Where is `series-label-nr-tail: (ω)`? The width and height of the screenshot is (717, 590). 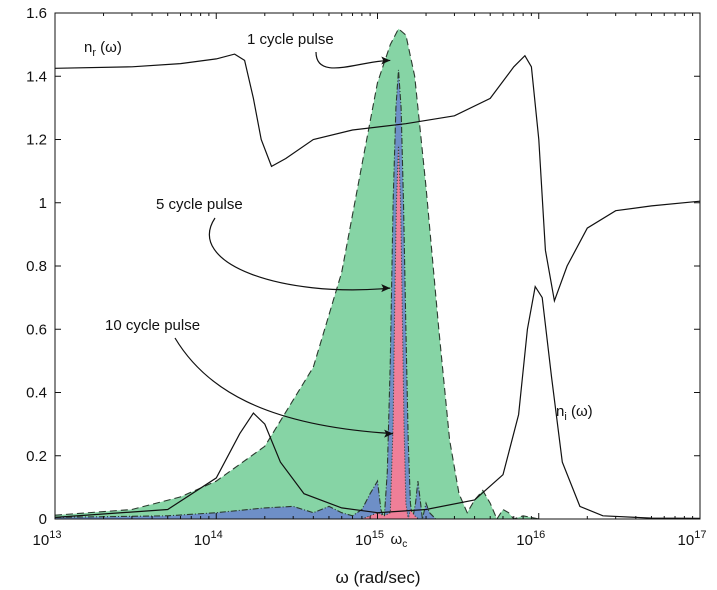 series-label-nr-tail: (ω) is located at coordinates (109, 47).